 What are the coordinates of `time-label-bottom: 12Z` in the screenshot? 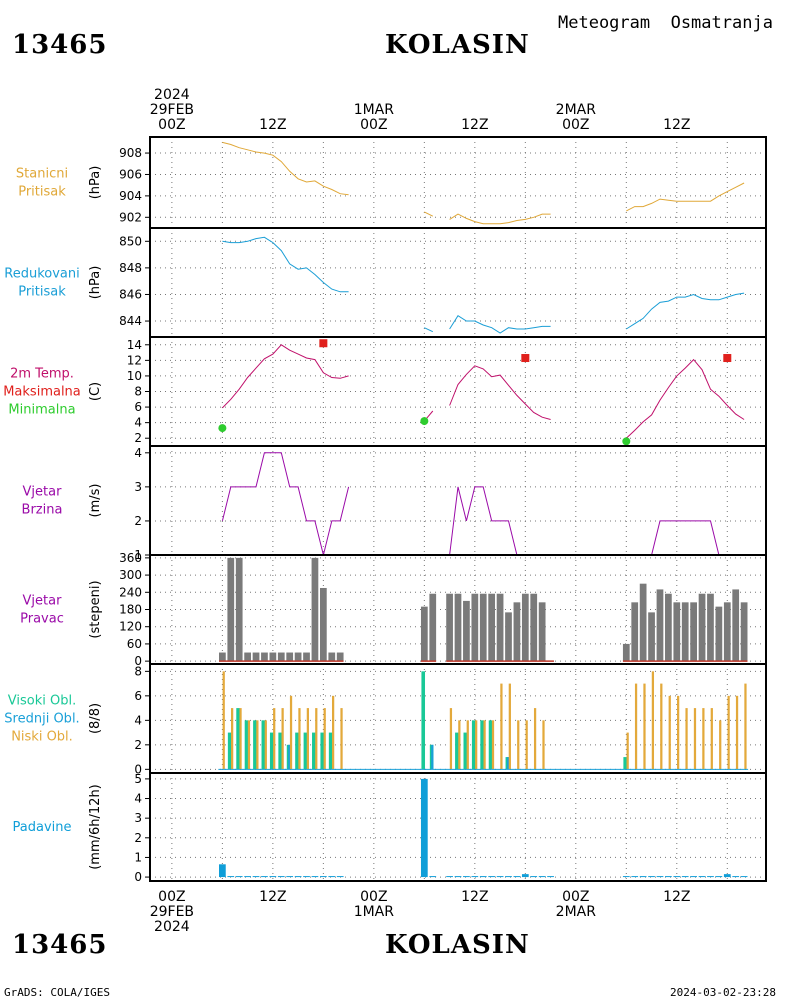 It's located at (474, 897).